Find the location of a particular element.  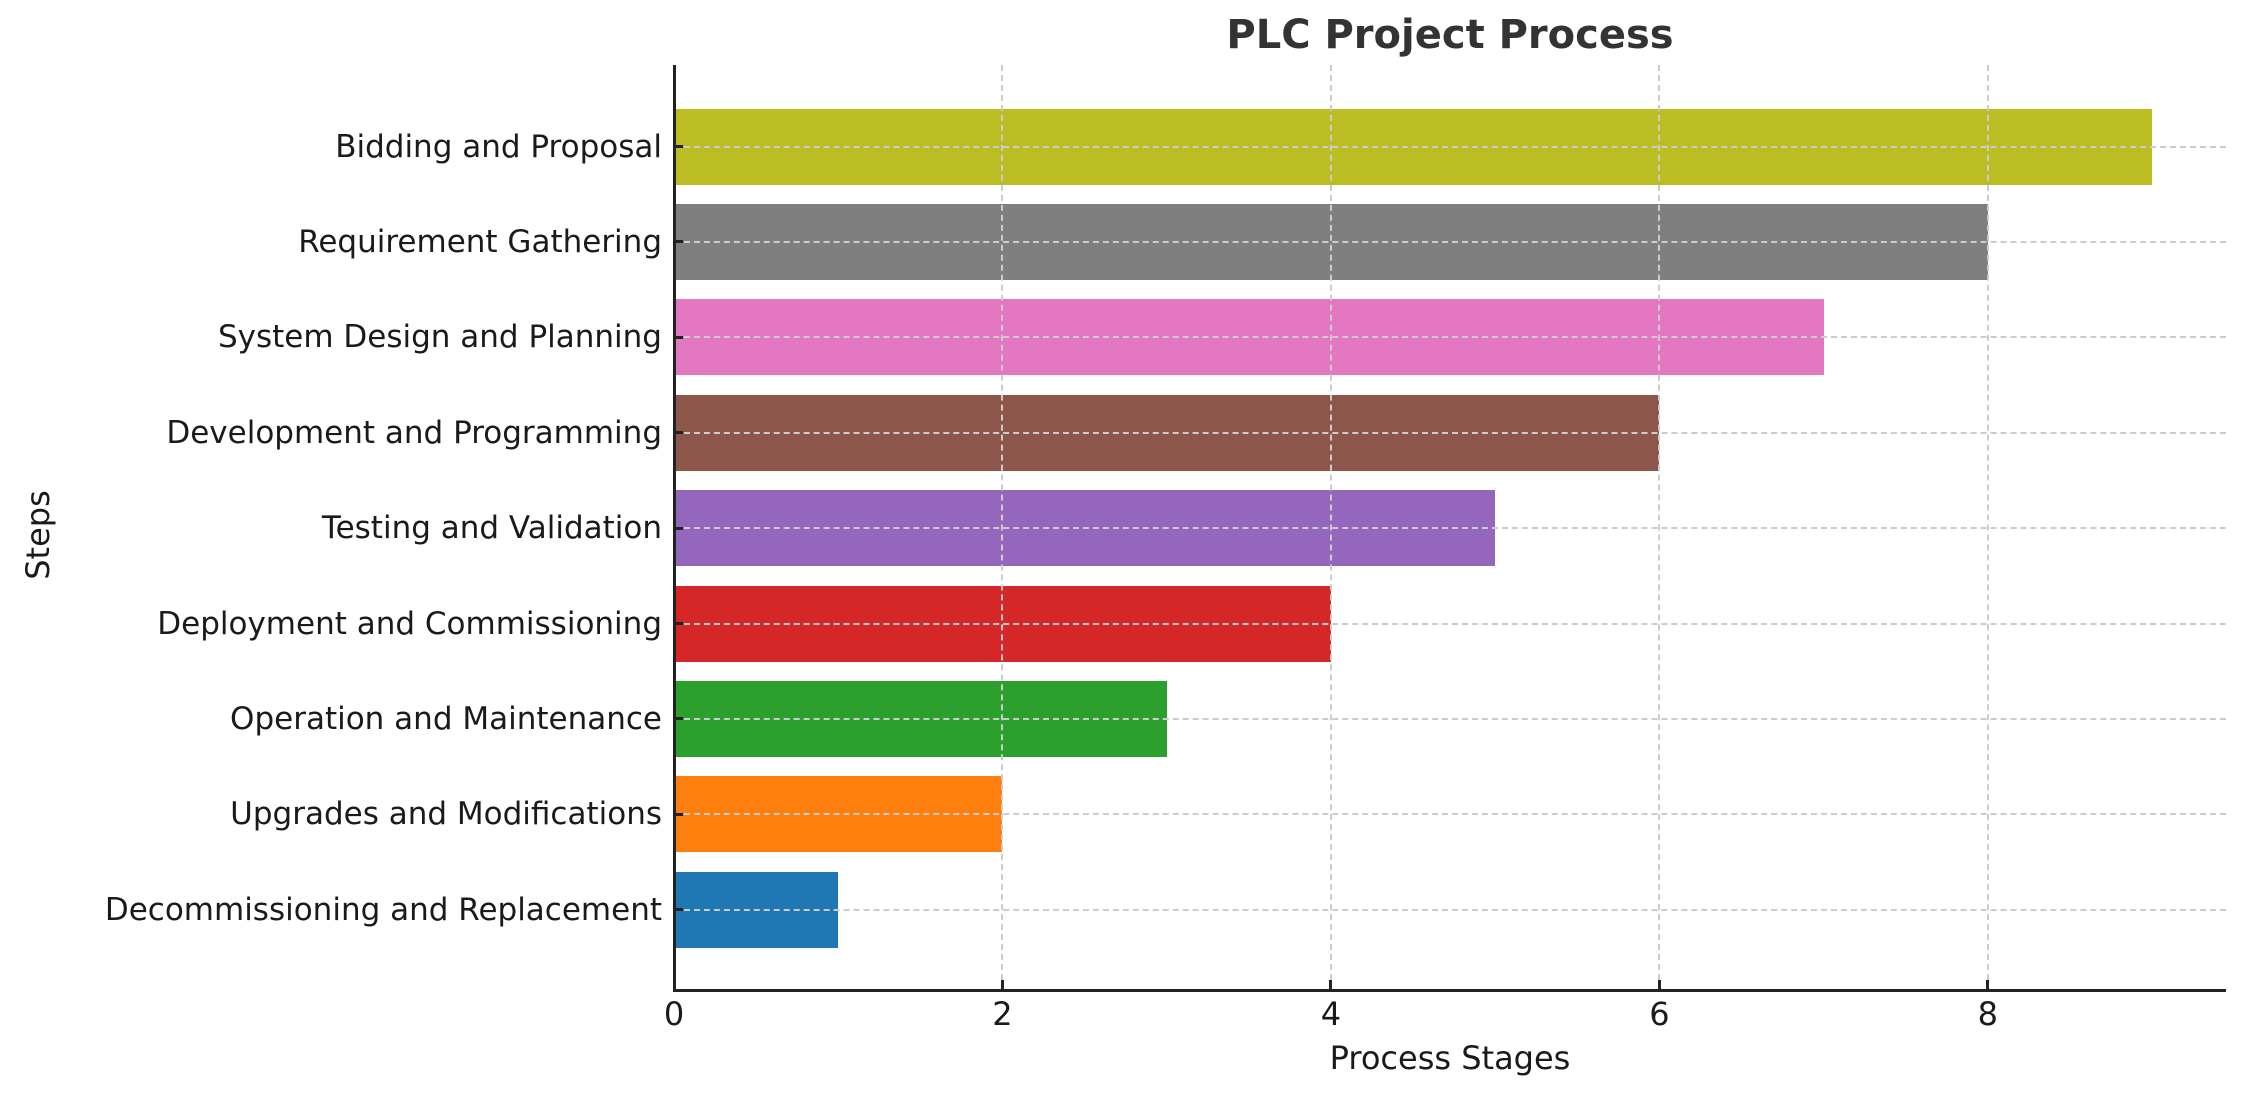

x-tick-label: 0 is located at coordinates (674, 1014).